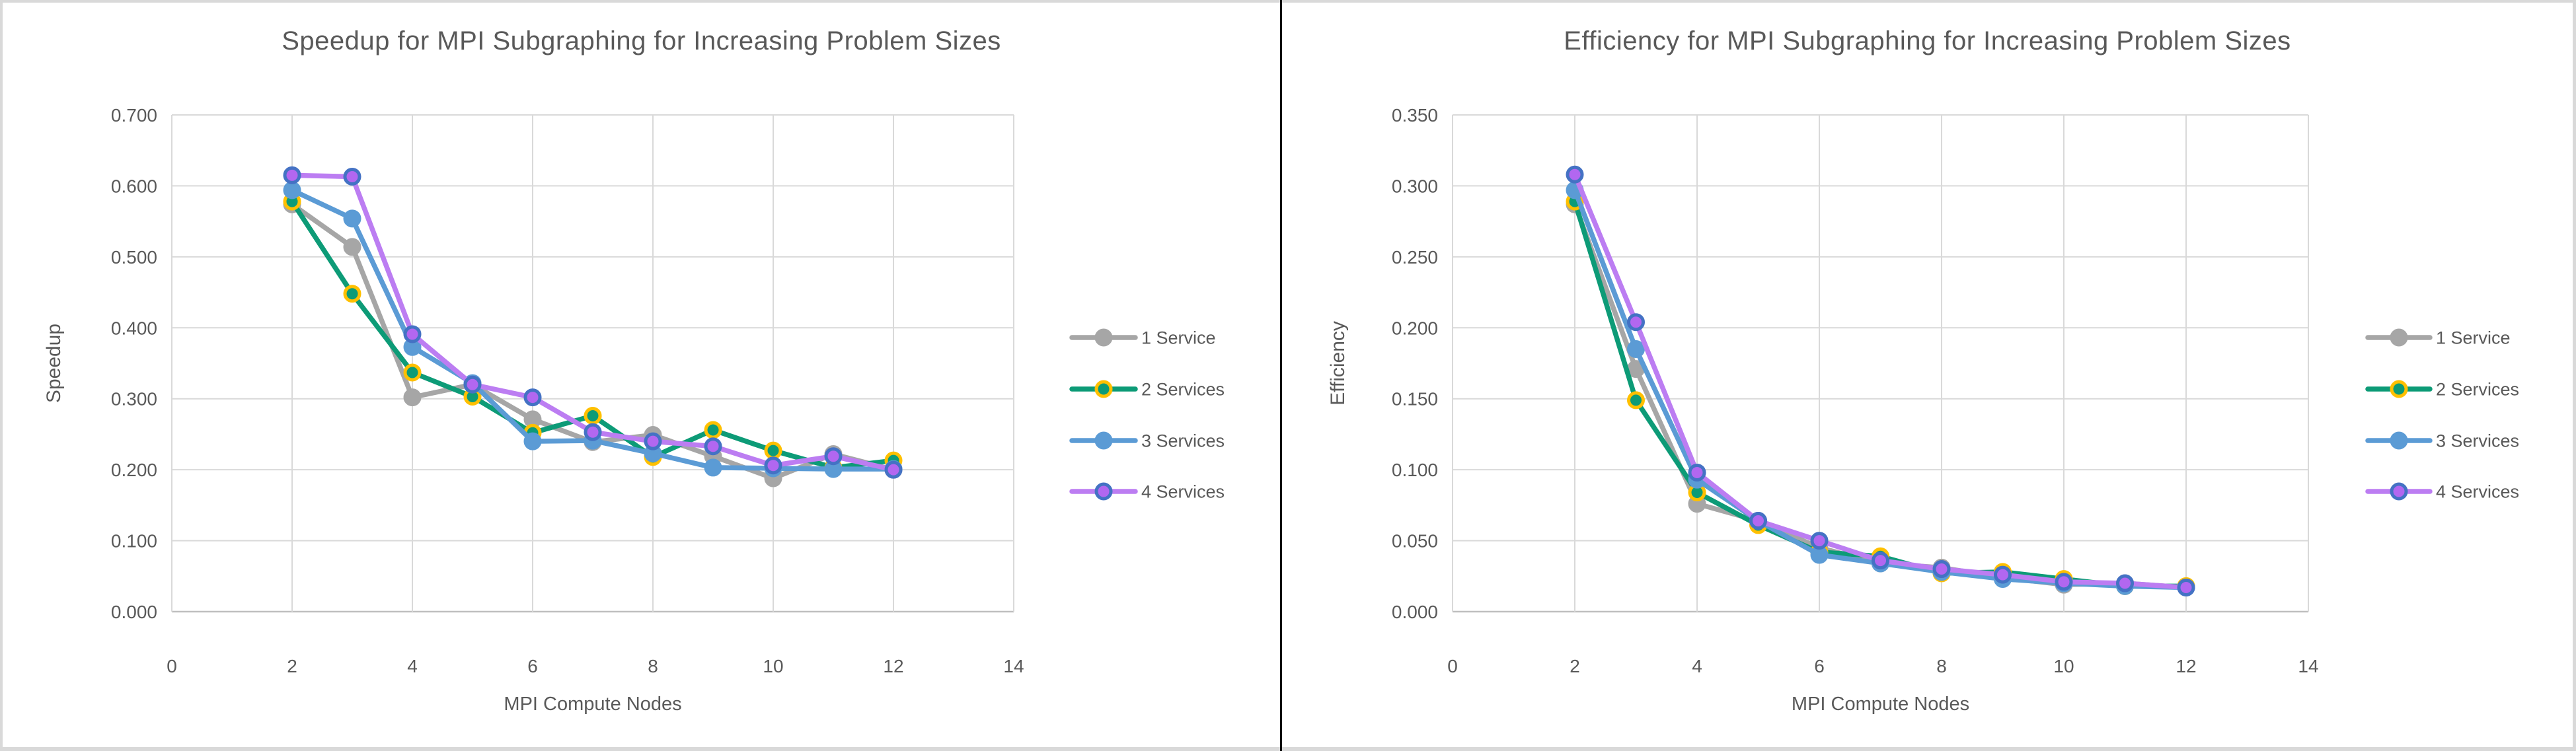  I want to click on y-tick-label: 0.050, so click(1415, 541).